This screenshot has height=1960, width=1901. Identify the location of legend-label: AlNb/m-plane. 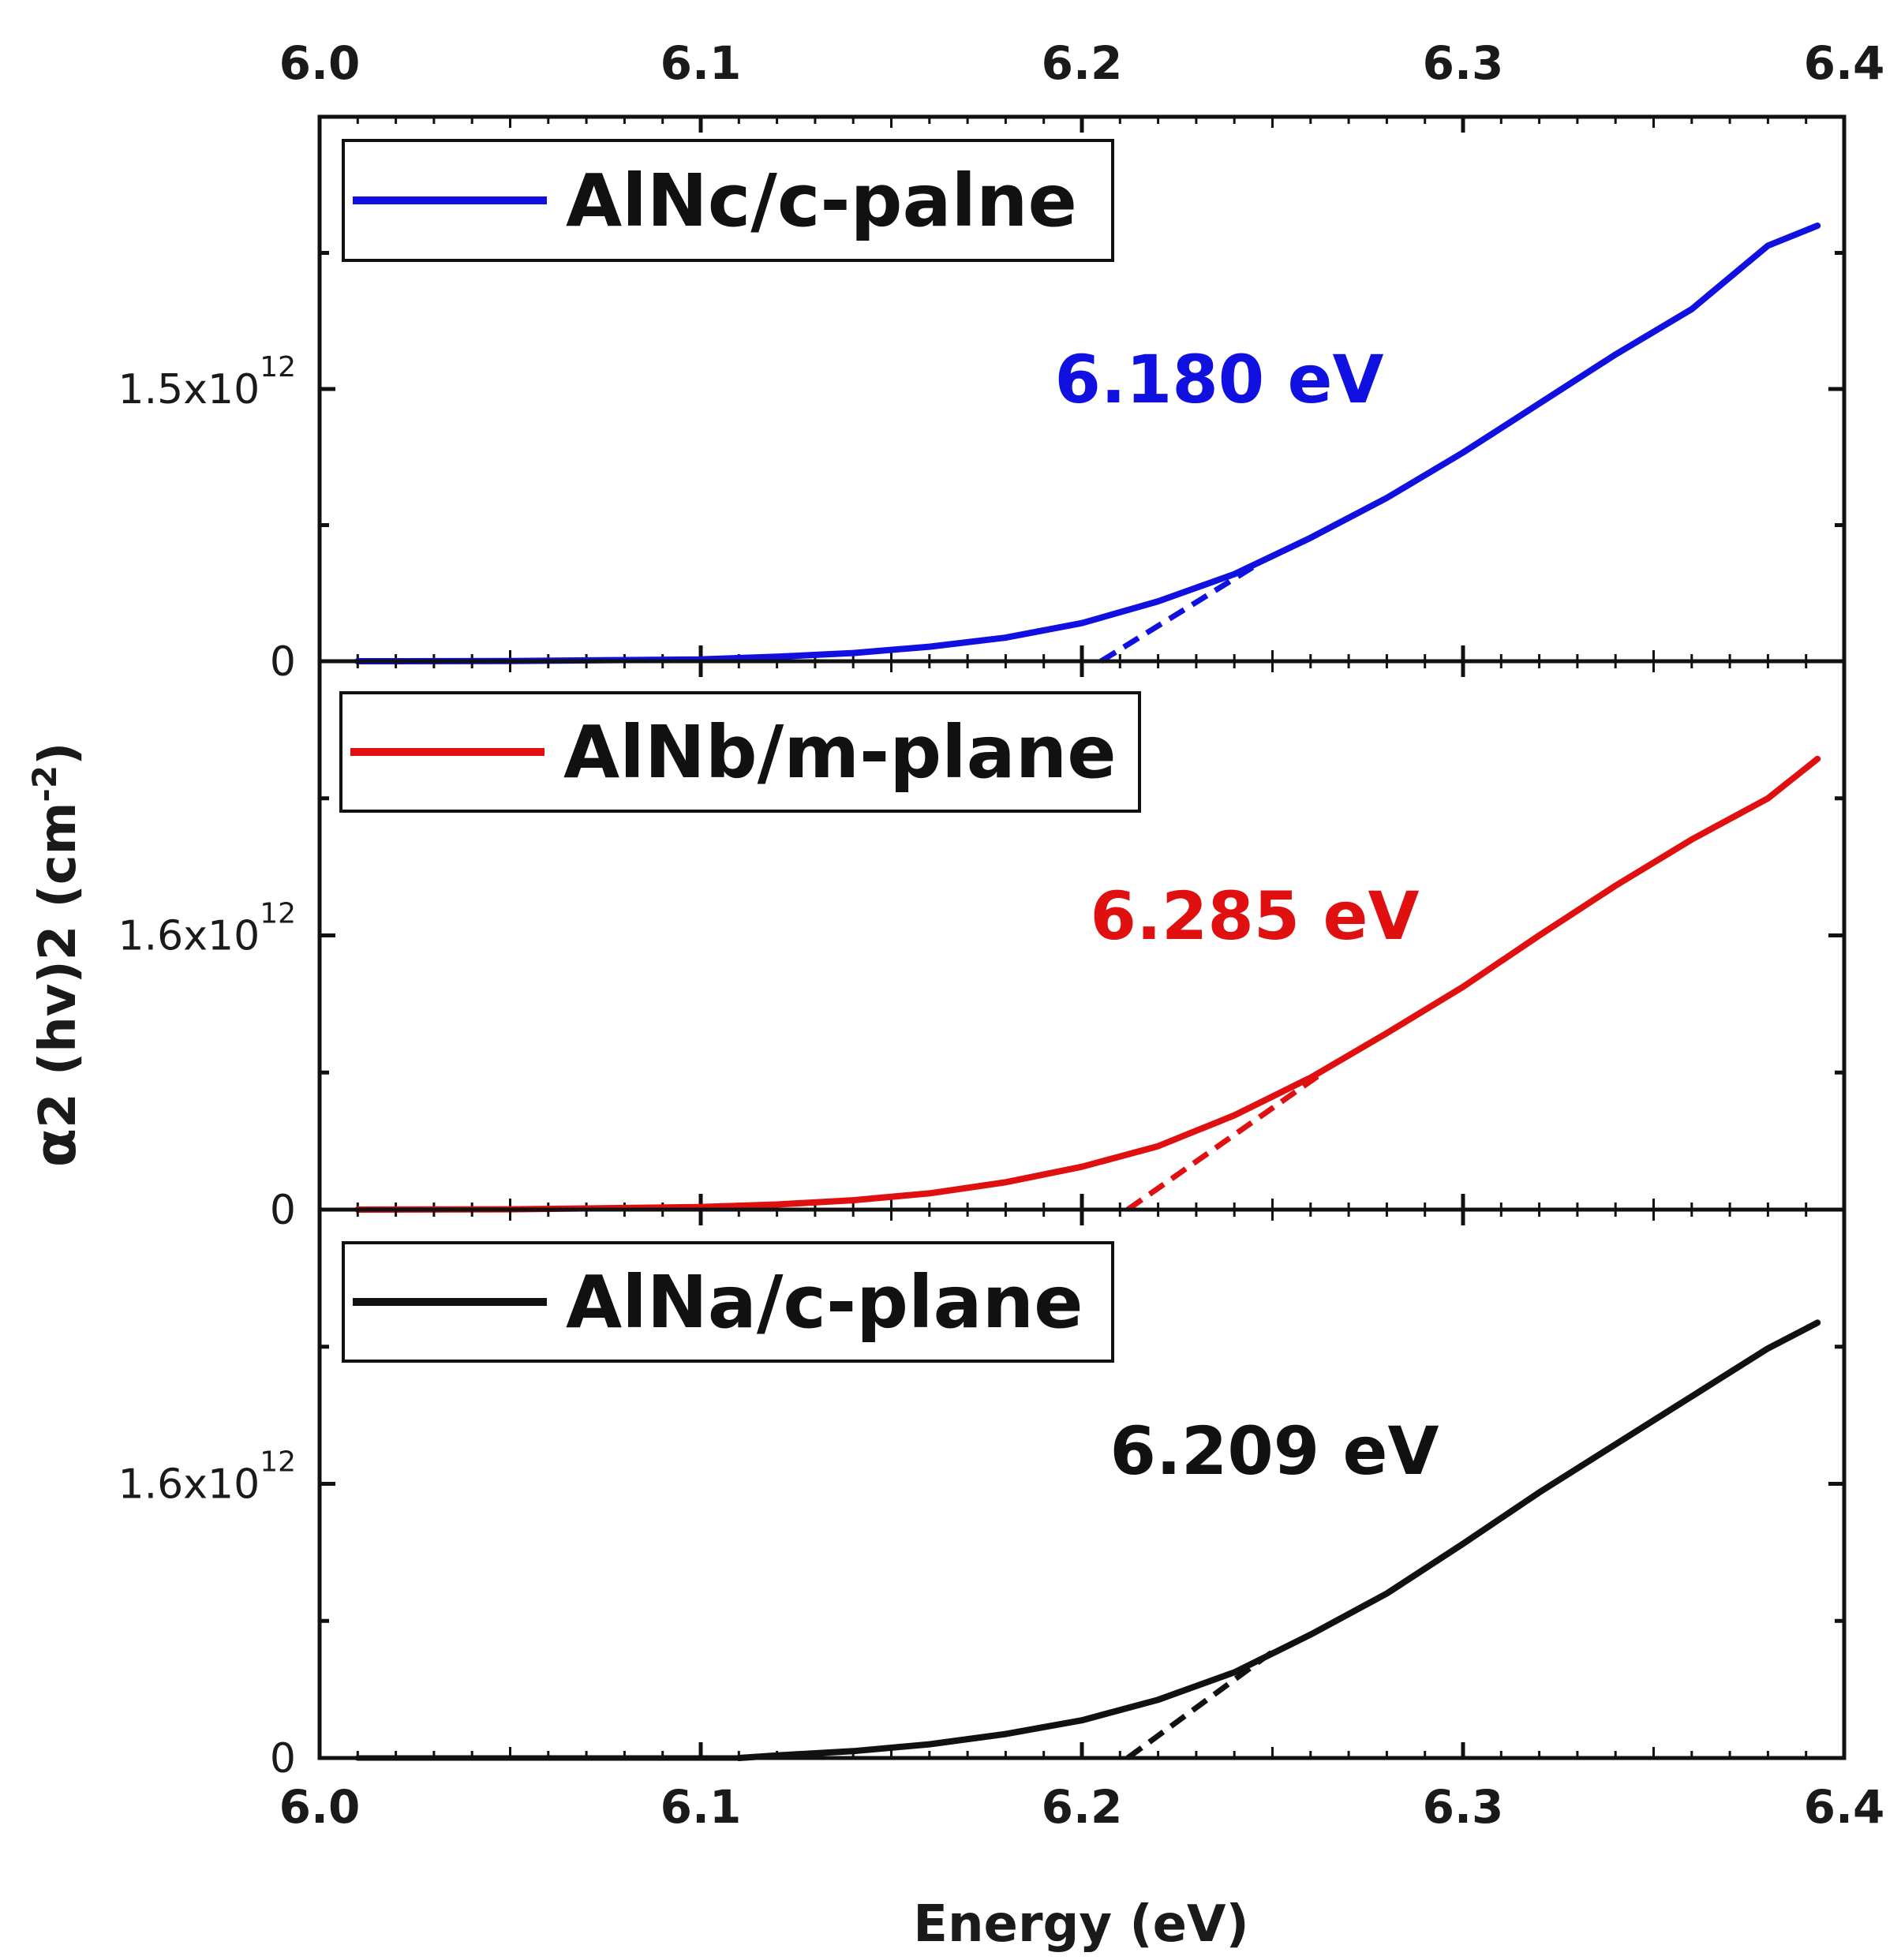
(840, 752).